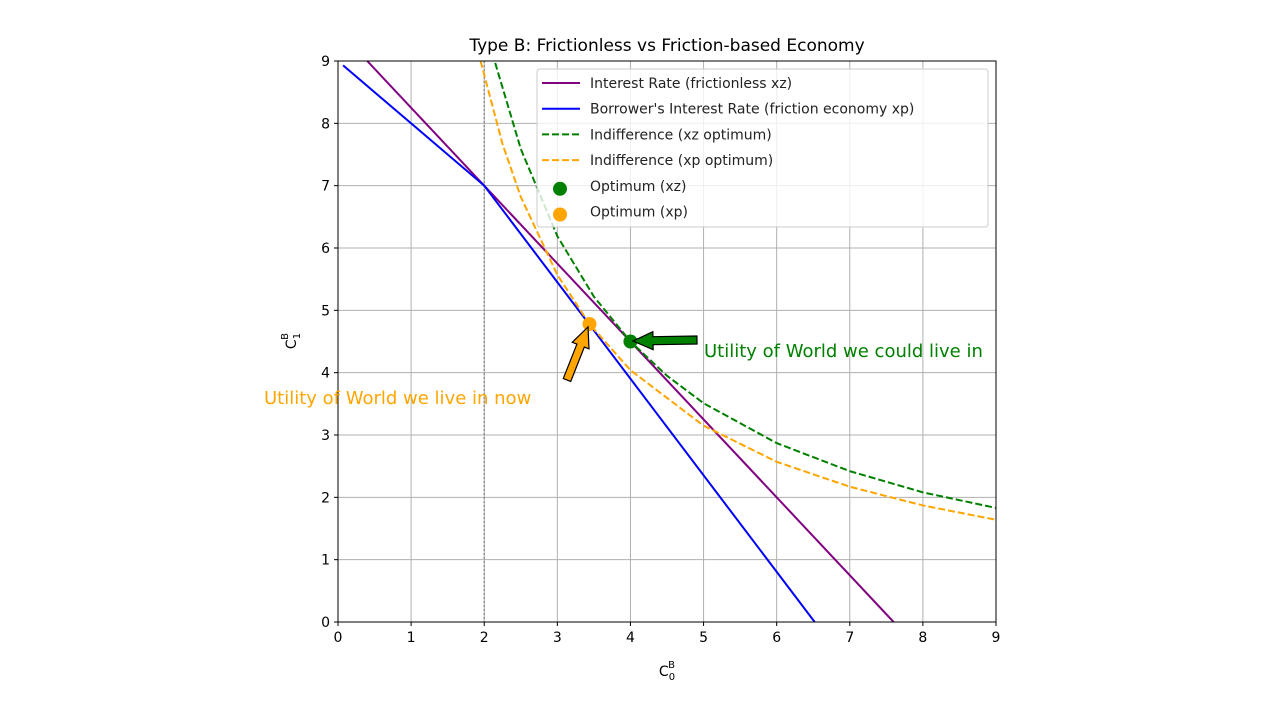 The width and height of the screenshot is (1280, 724). Describe the element at coordinates (397, 398) in the screenshot. I see `annotation-text-1: Utility of World we live in now` at that location.